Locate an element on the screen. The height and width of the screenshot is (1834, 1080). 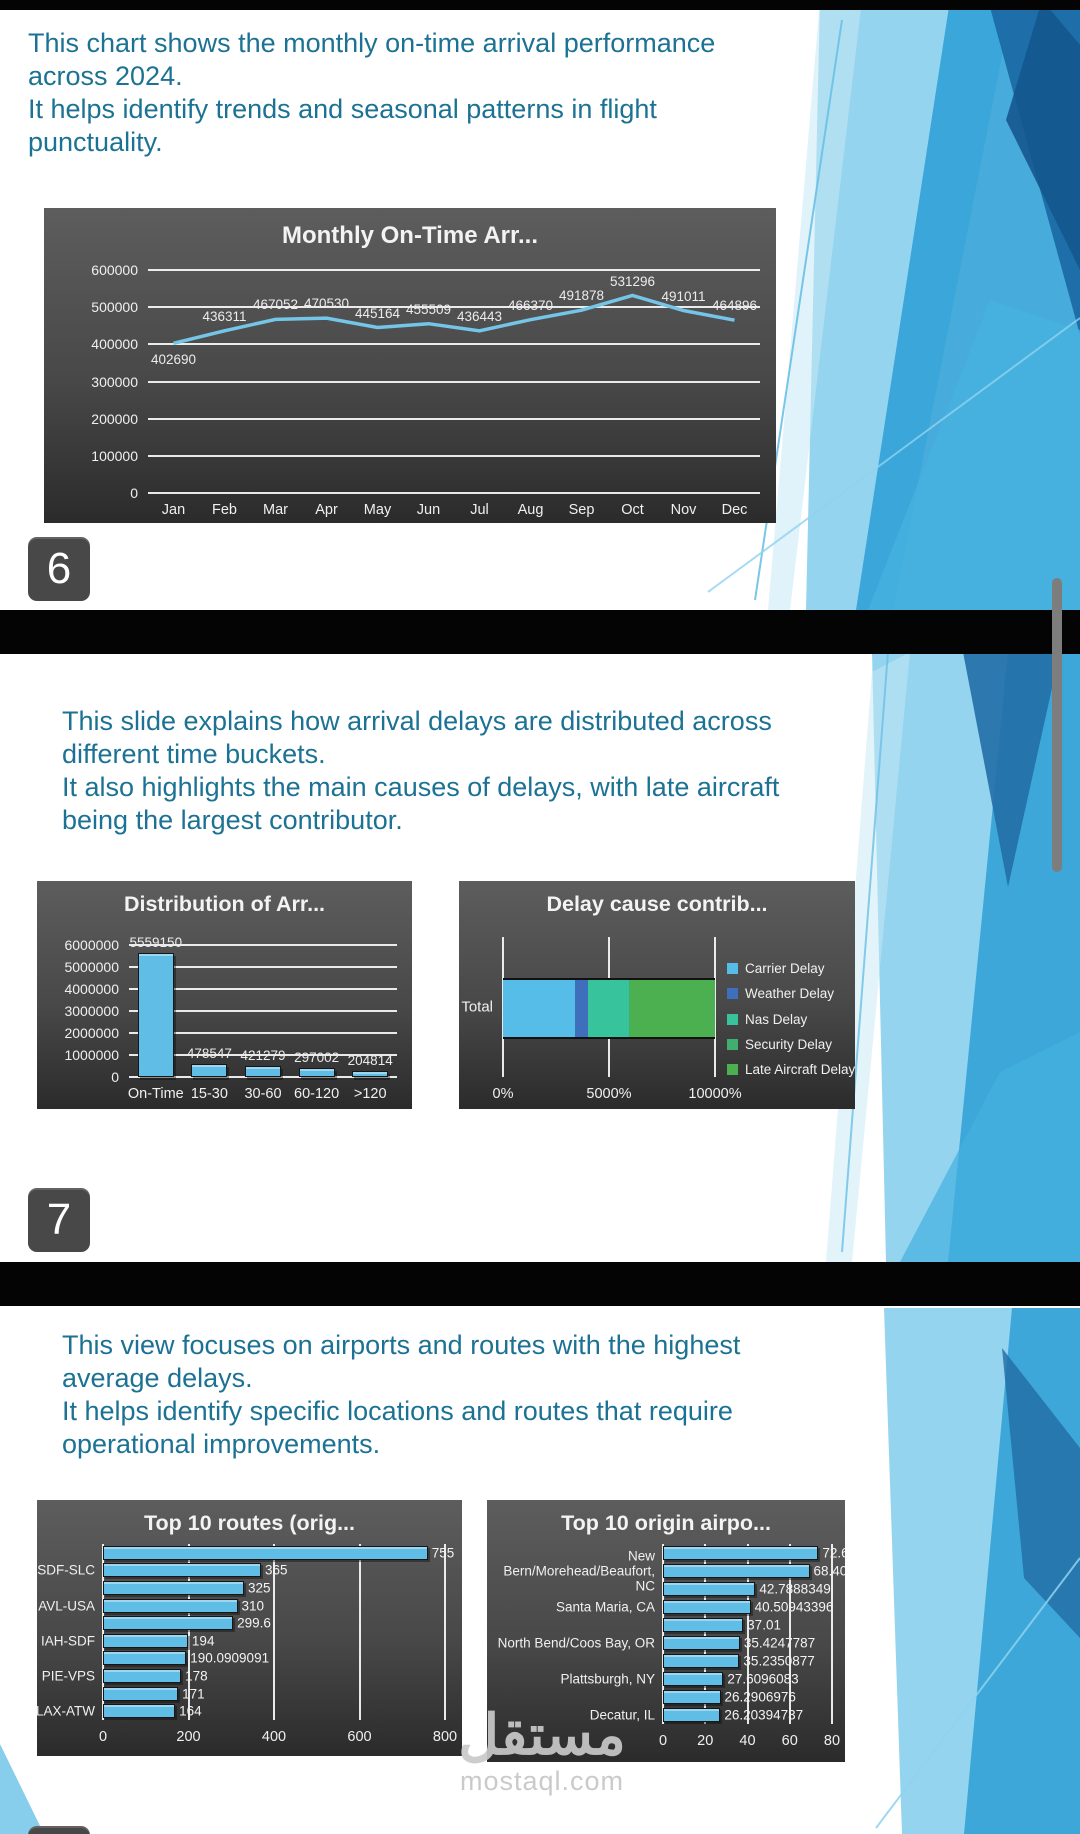
x-axis-label: 0 is located at coordinates (103, 1737).